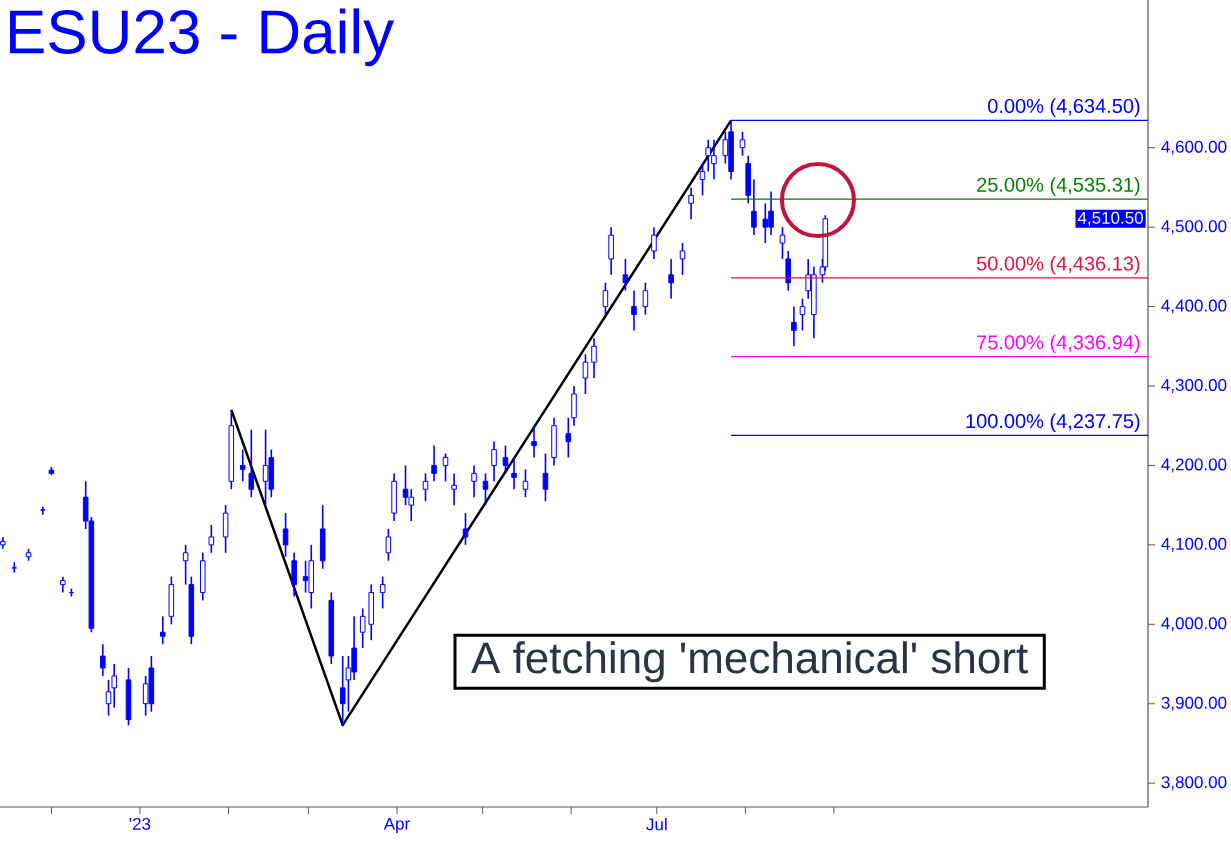  I want to click on annotation: A fetching 'mechanical' short, so click(749, 662).